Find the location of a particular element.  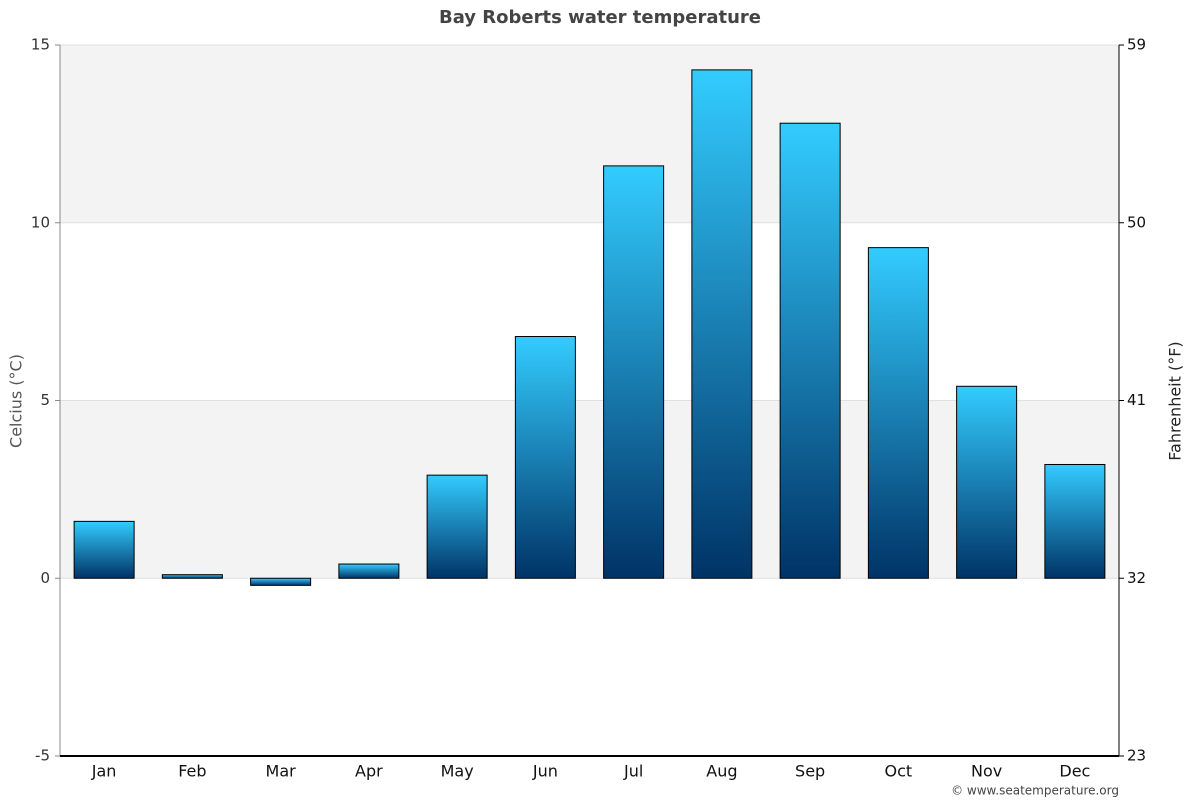

x-tick-label: Jul is located at coordinates (633, 771).